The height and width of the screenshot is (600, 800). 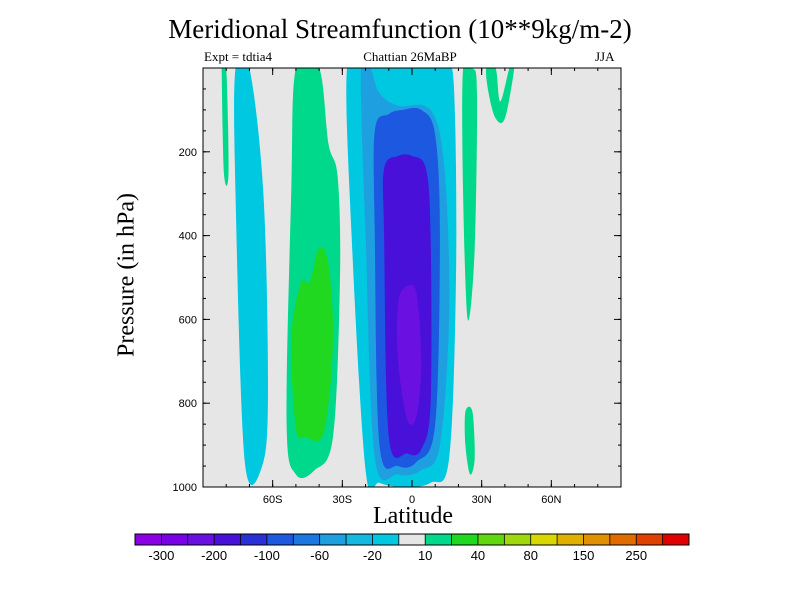 I want to click on colorbar-label: -100, so click(x=267, y=555).